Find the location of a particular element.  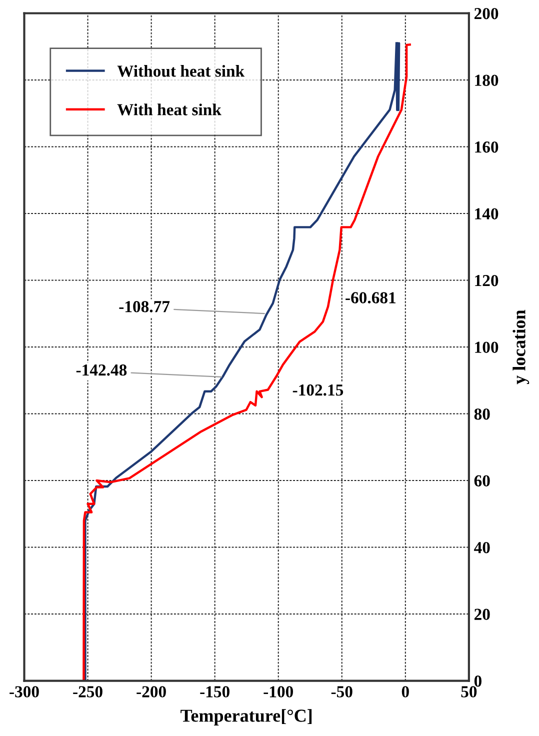

y-tick-label: 0 is located at coordinates (478, 681).